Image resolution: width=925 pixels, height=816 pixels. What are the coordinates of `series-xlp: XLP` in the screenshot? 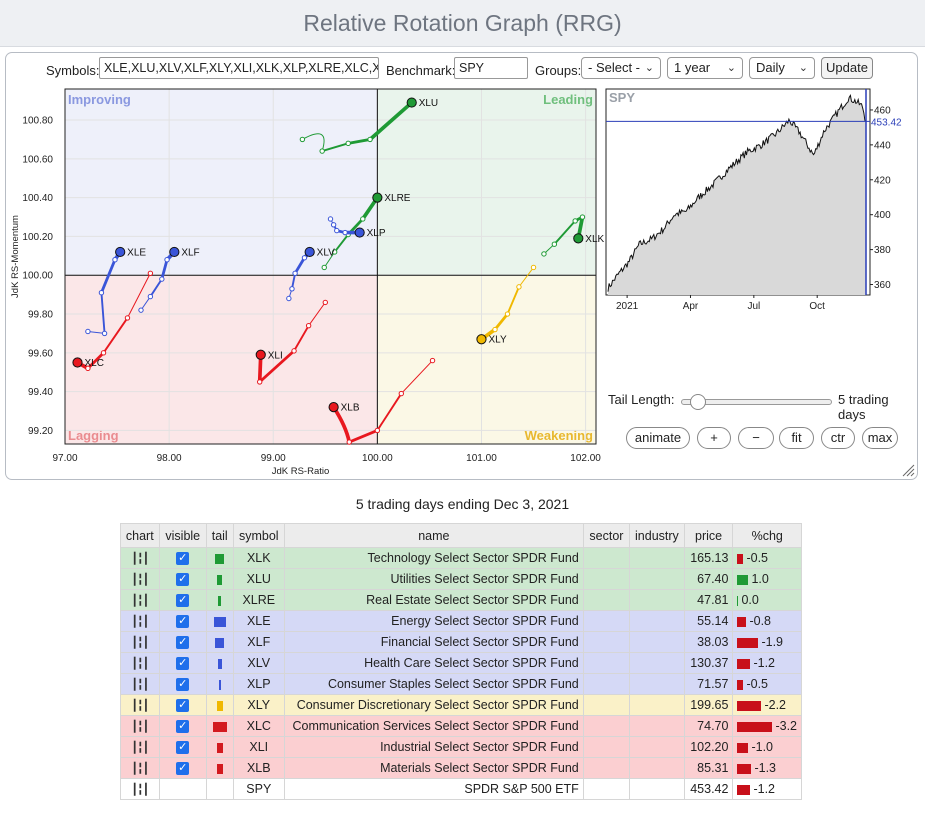 It's located at (356, 227).